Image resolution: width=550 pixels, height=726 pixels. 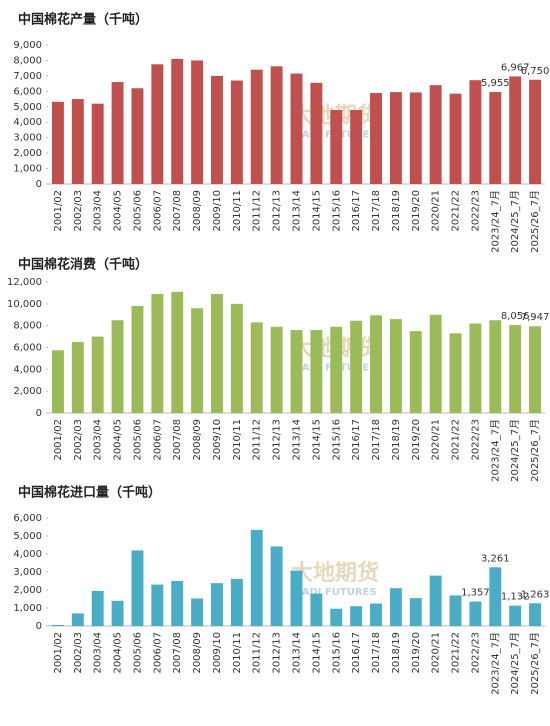 What do you see at coordinates (98, 440) in the screenshot?
I see `x-tick-label: 2003/04` at bounding box center [98, 440].